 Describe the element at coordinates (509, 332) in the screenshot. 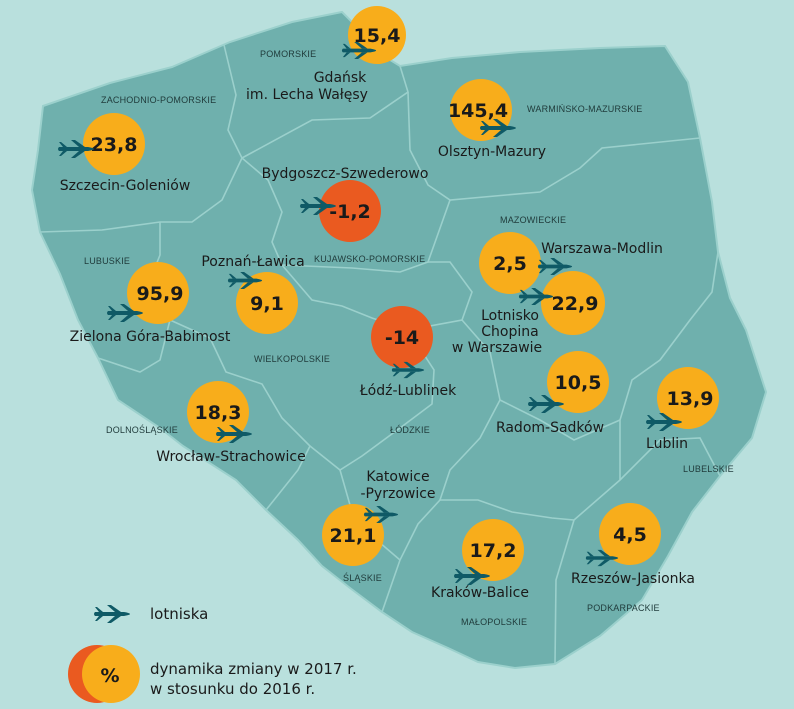

I see `airport-label-chopin-line2: Chopina` at that location.